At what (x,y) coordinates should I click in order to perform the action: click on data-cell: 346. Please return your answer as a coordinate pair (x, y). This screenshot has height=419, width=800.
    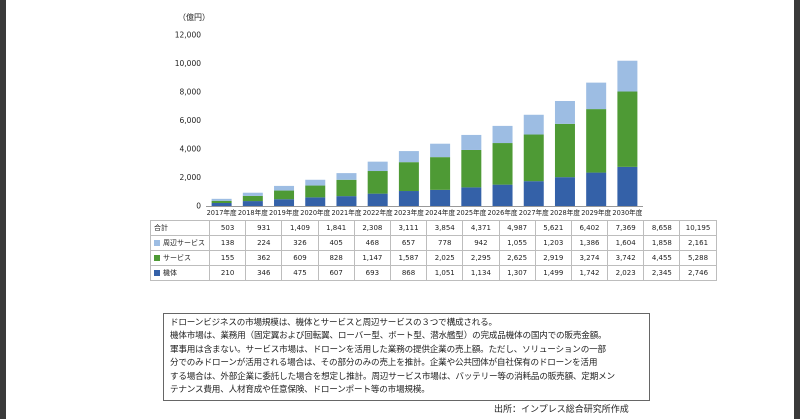
    Looking at the image, I should click on (264, 273).